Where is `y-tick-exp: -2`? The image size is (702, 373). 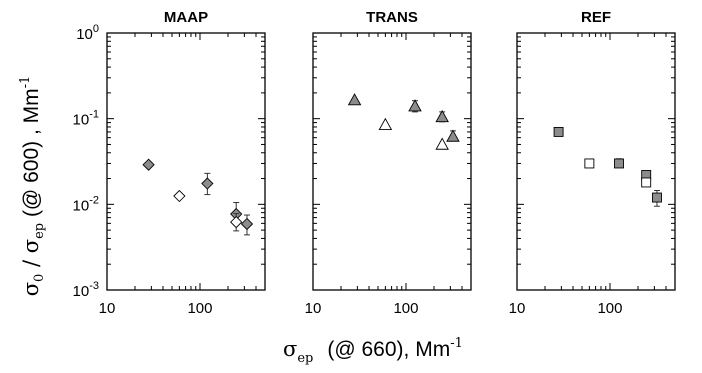
y-tick-exp: -2 is located at coordinates (94, 200).